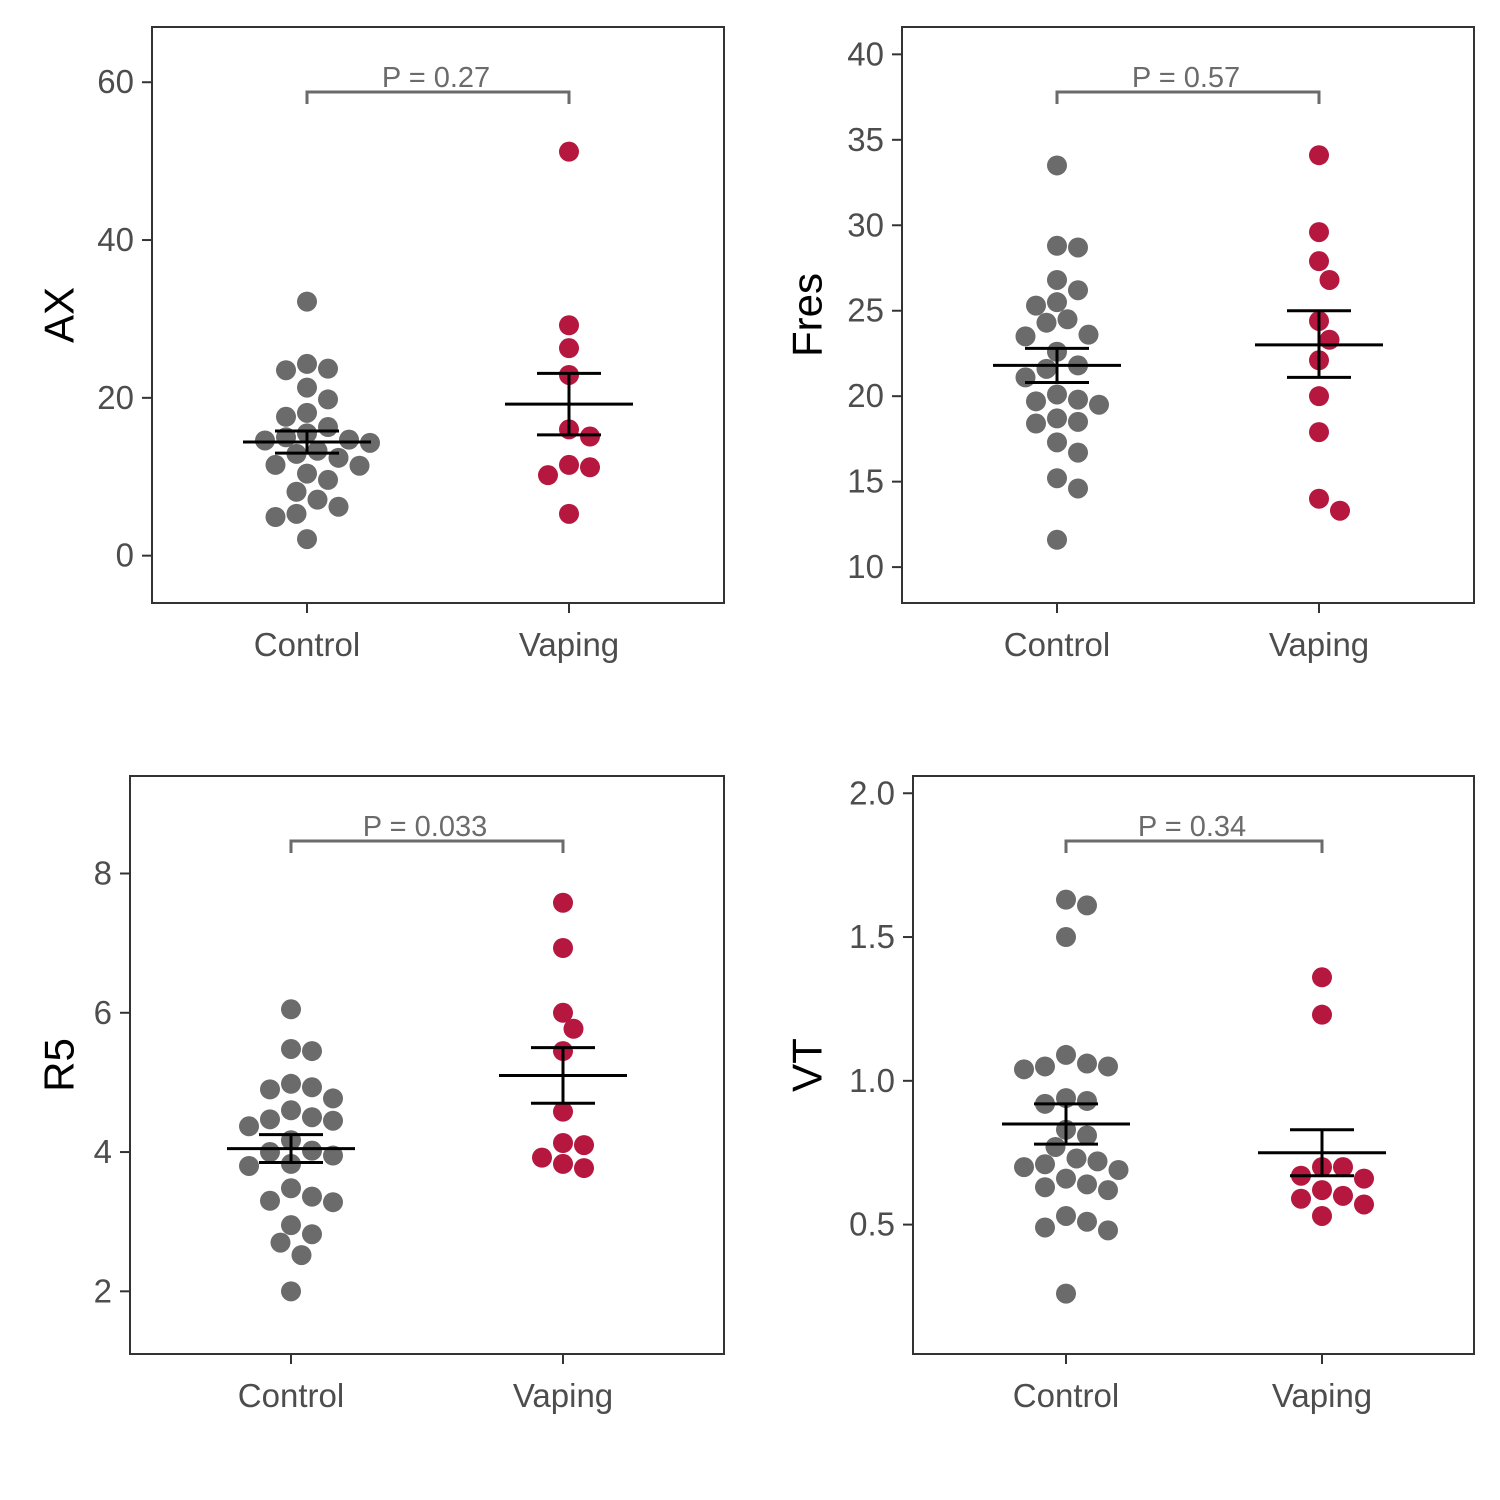 This screenshot has height=1500, width=1500. Describe the element at coordinates (125, 555) in the screenshot. I see `y-tick-label: 0` at that location.